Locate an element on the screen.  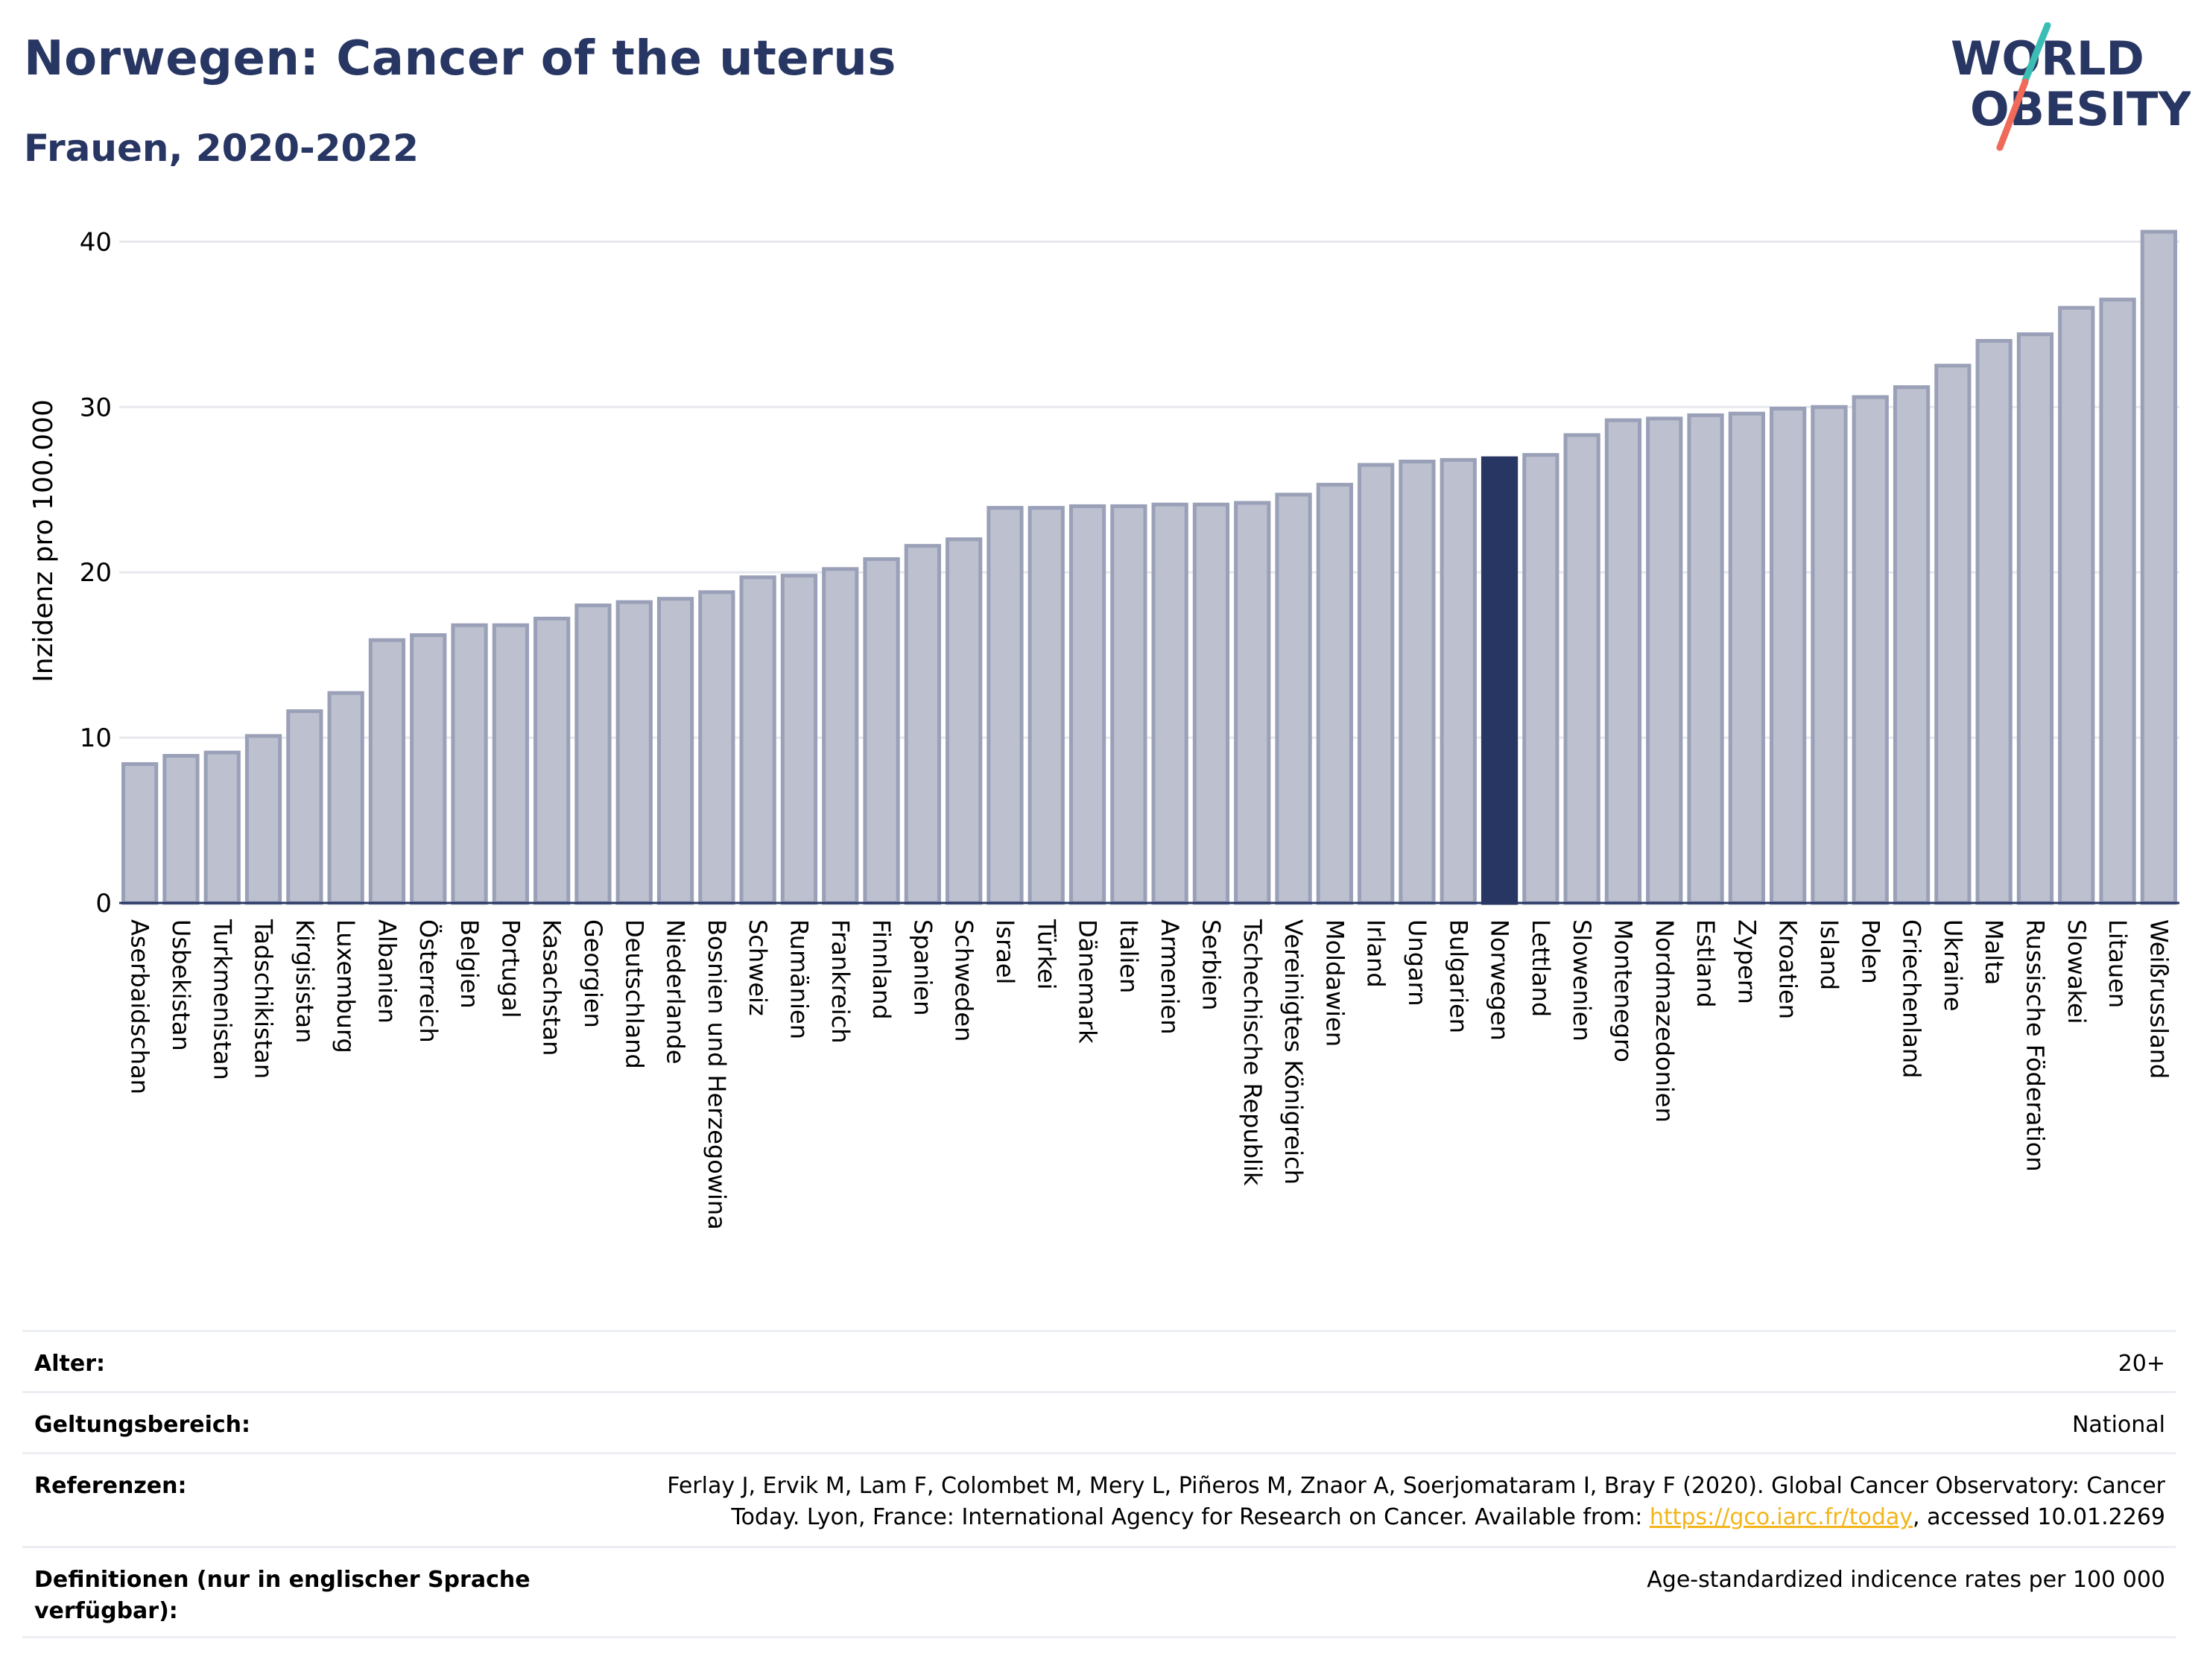
x-tick-label: Niederlande is located at coordinates (676, 991).